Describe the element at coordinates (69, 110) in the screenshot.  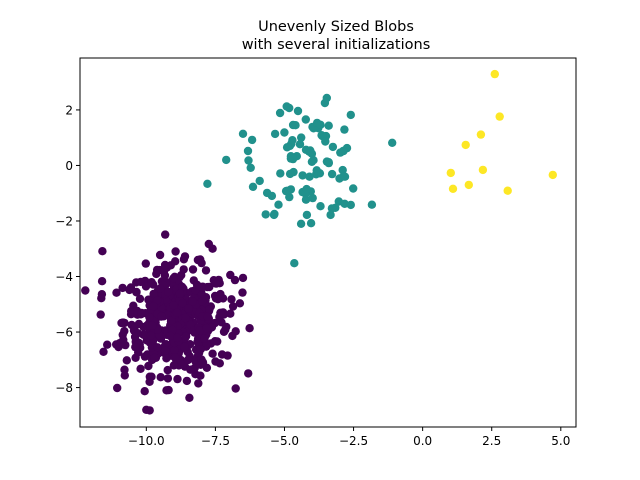
I see `y-tick-label: 2` at that location.